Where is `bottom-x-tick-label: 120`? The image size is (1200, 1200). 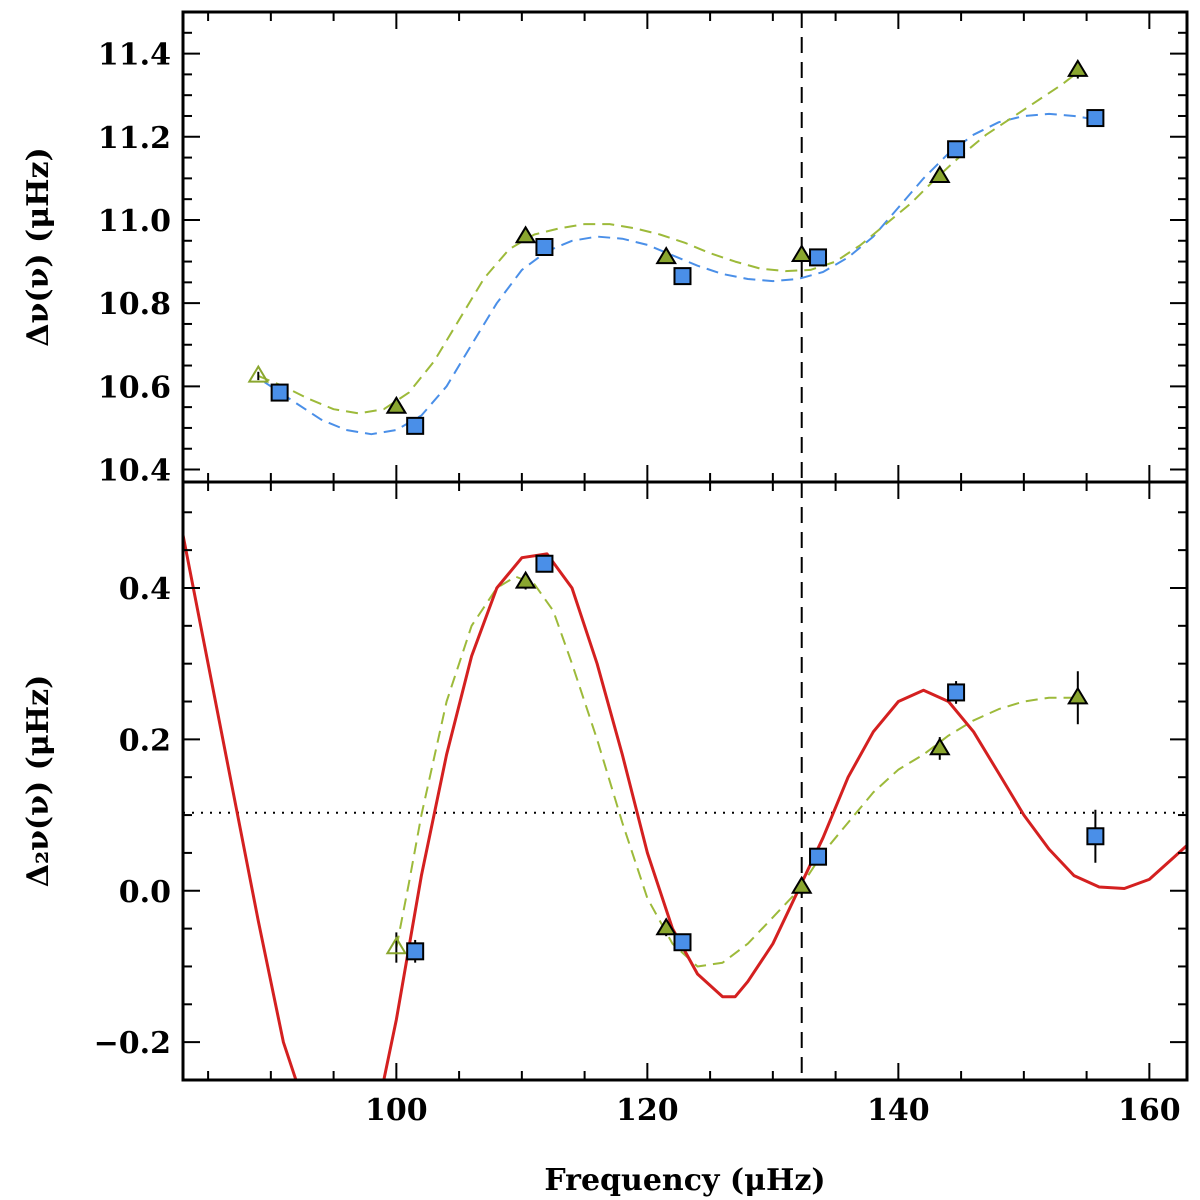
bottom-x-tick-label: 120 is located at coordinates (647, 1110).